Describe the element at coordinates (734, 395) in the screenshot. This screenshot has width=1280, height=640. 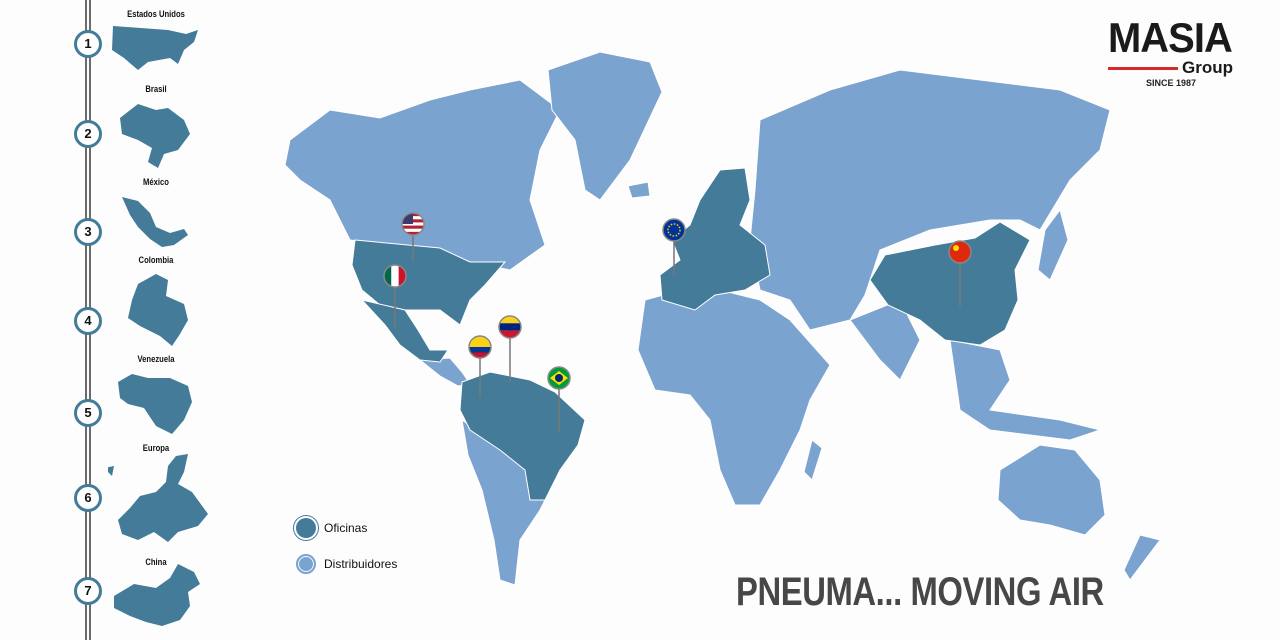
I see `region-africa` at that location.